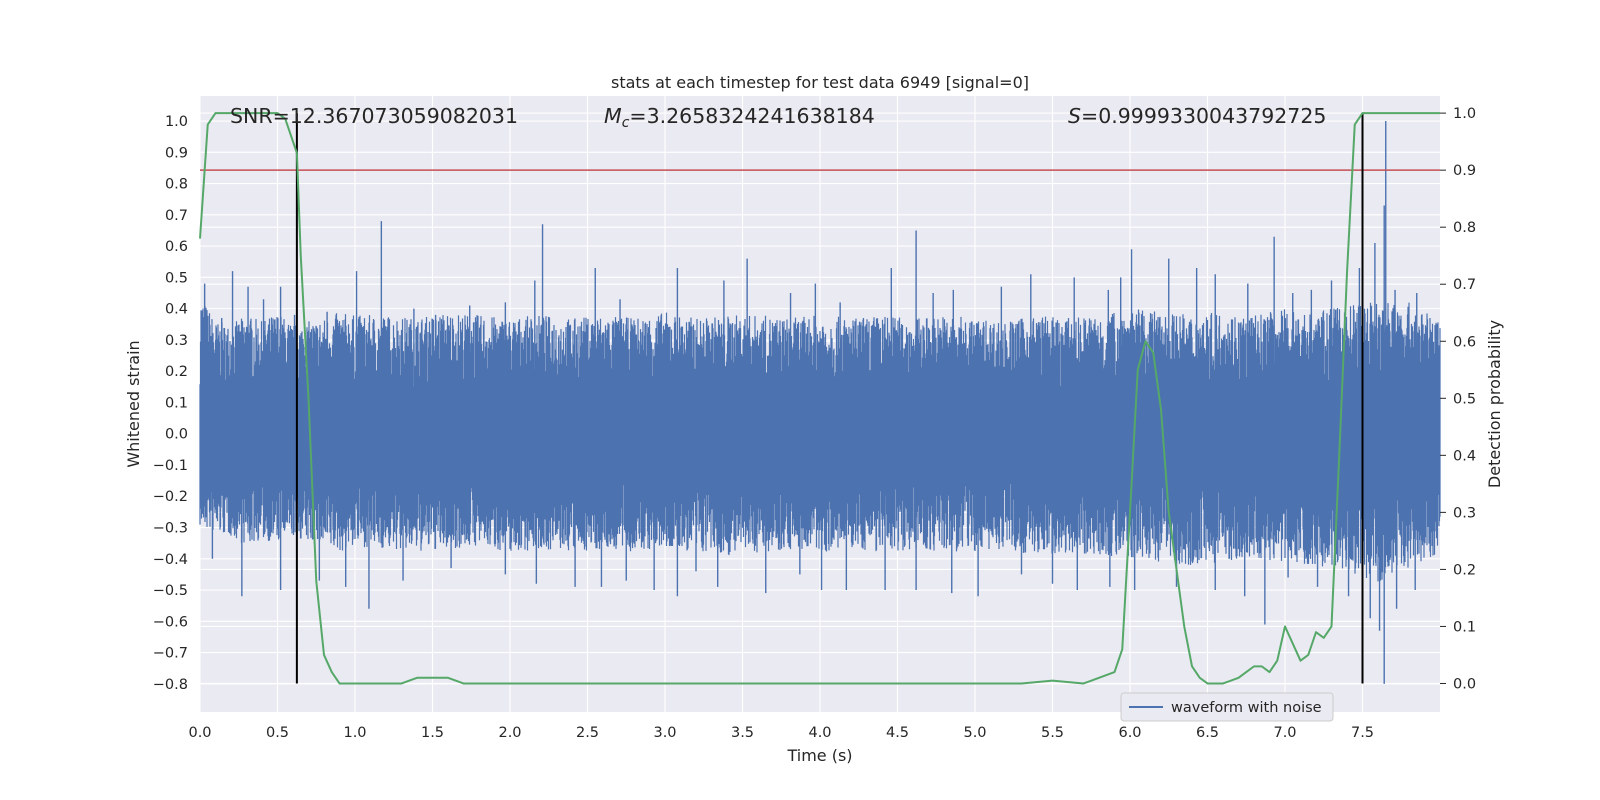 The width and height of the screenshot is (1600, 800). Describe the element at coordinates (1464, 228) in the screenshot. I see `y-tick-label-right: 0.8` at that location.